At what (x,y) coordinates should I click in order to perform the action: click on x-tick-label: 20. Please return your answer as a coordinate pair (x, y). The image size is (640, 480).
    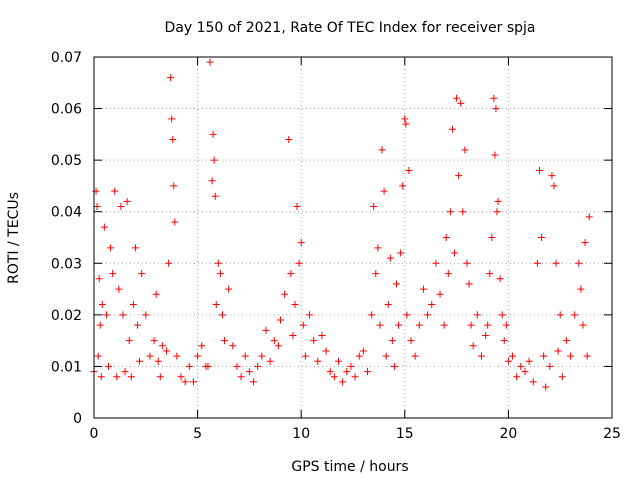
    Looking at the image, I should click on (508, 434).